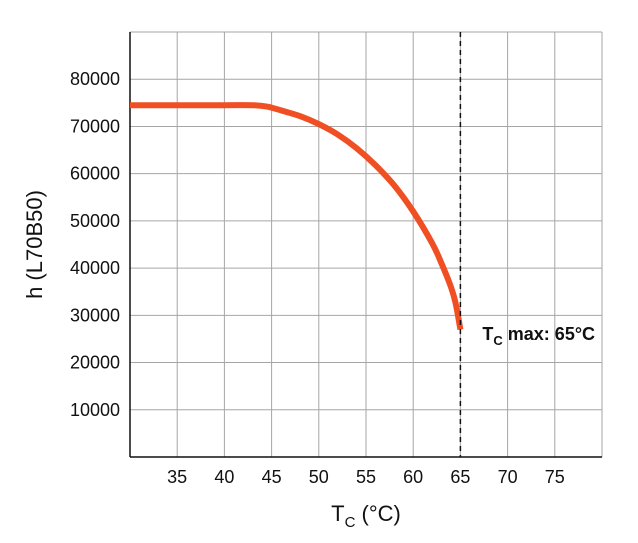  Describe the element at coordinates (272, 477) in the screenshot. I see `x-tick-label: 45` at that location.